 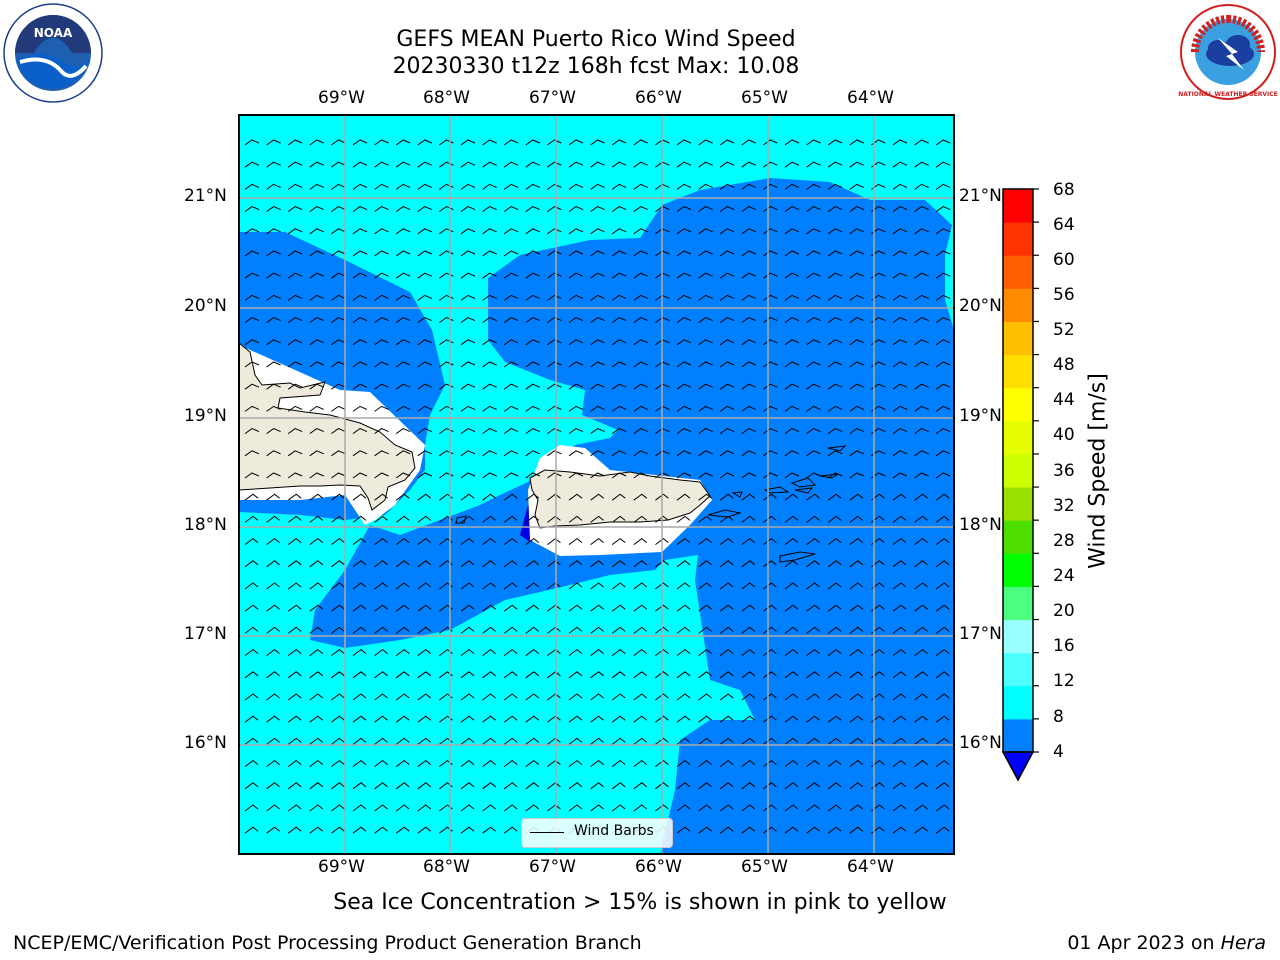 I want to click on colorbar-tick: 44, so click(x=1064, y=400).